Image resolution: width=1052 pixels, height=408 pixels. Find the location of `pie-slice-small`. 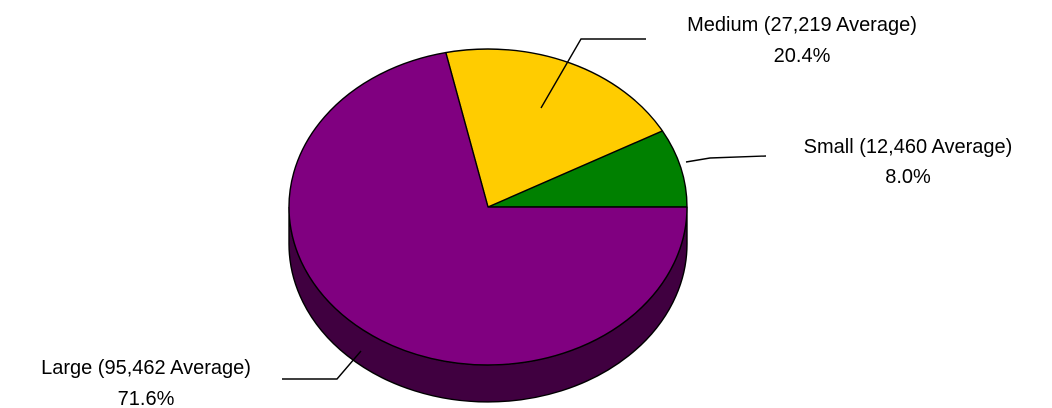

pie-slice-small is located at coordinates (587, 169).